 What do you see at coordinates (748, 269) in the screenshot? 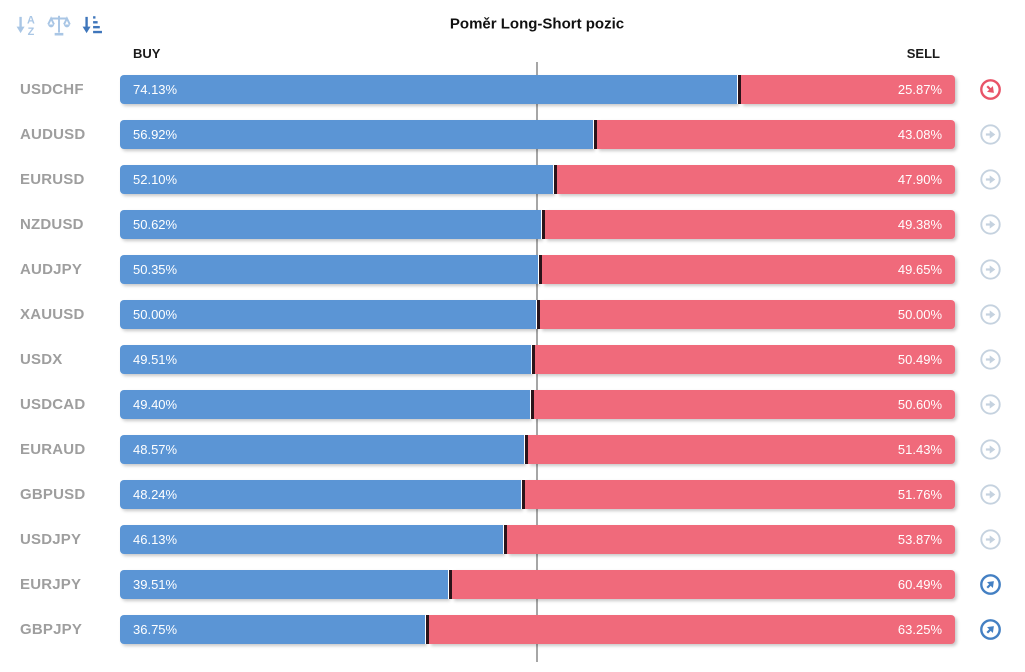
I see `sell-bar: 49.65%` at bounding box center [748, 269].